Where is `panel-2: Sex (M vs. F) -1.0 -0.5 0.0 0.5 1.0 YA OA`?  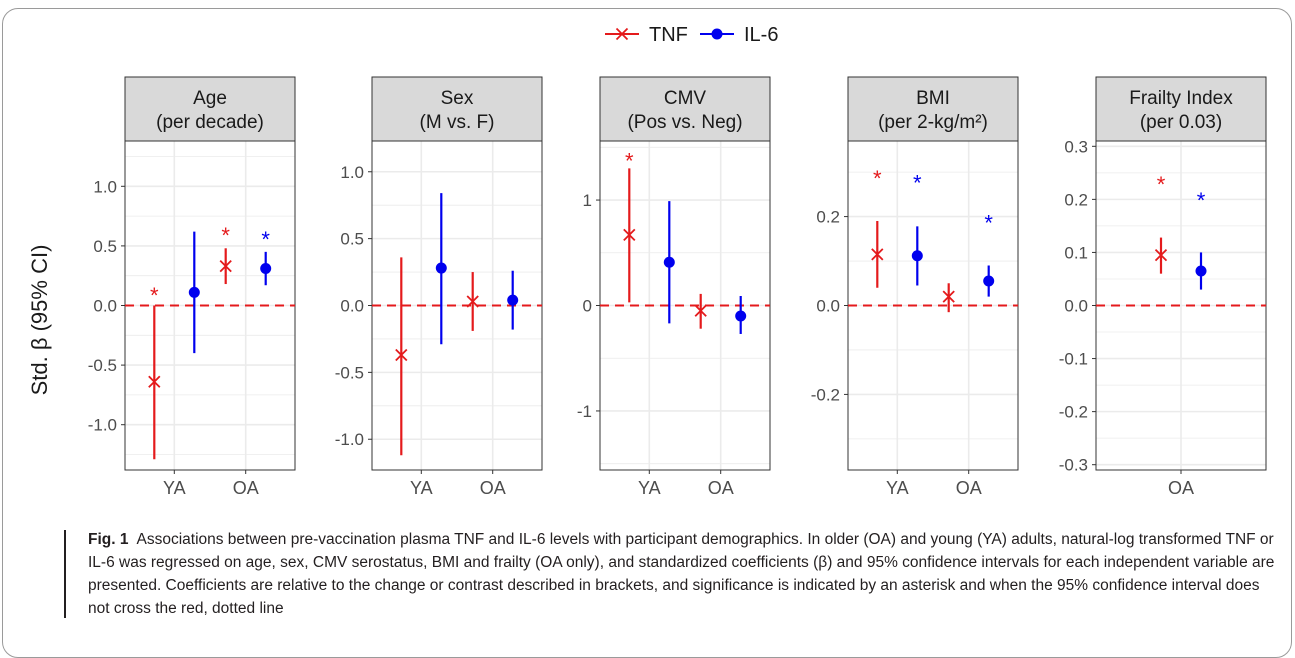 panel-2: Sex (M vs. F) -1.0 -0.5 0.0 0.5 1.0 YA OA is located at coordinates (439, 287).